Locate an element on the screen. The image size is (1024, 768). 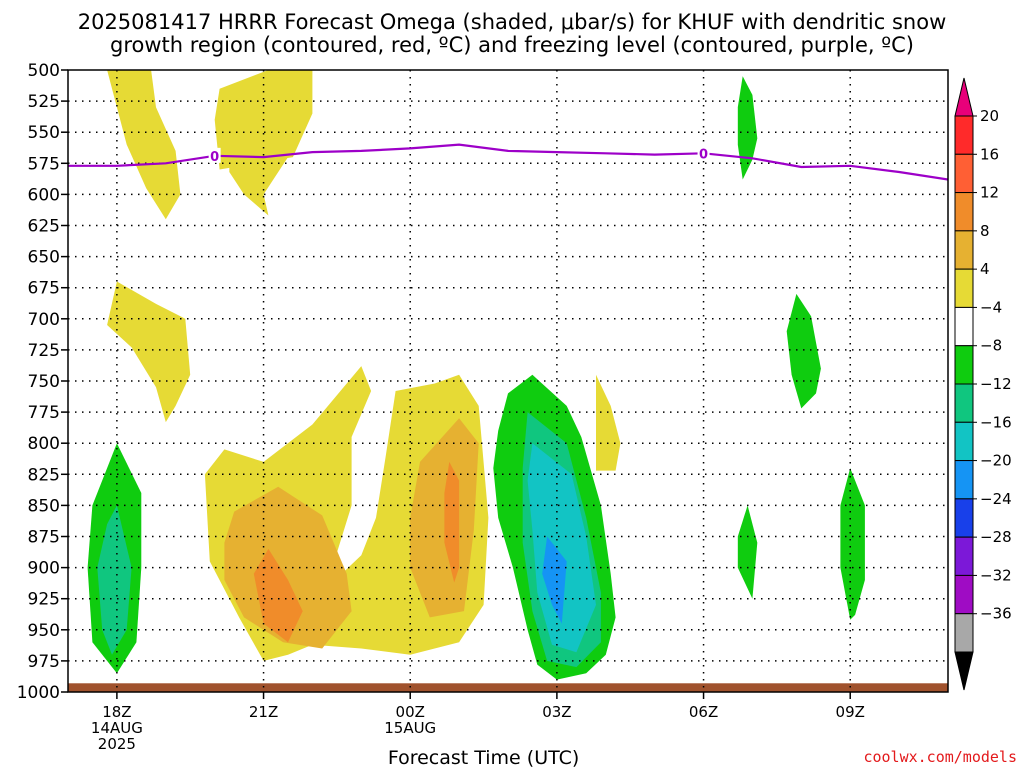
credit-text: coolwx.com/models is located at coordinates (940, 757).